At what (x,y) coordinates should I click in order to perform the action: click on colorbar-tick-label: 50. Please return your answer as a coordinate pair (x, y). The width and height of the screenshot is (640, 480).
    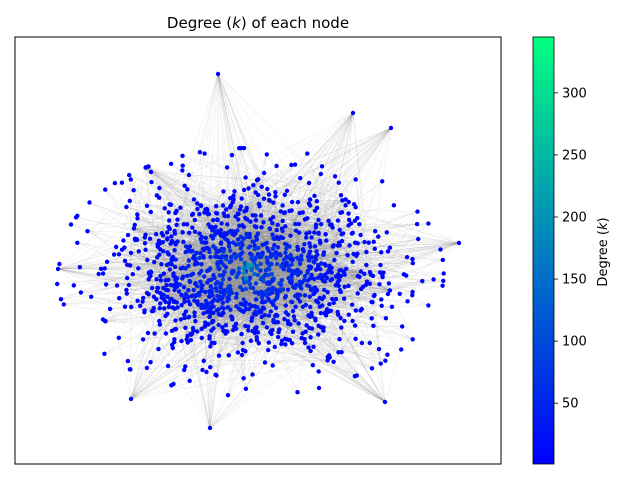
    Looking at the image, I should click on (570, 404).